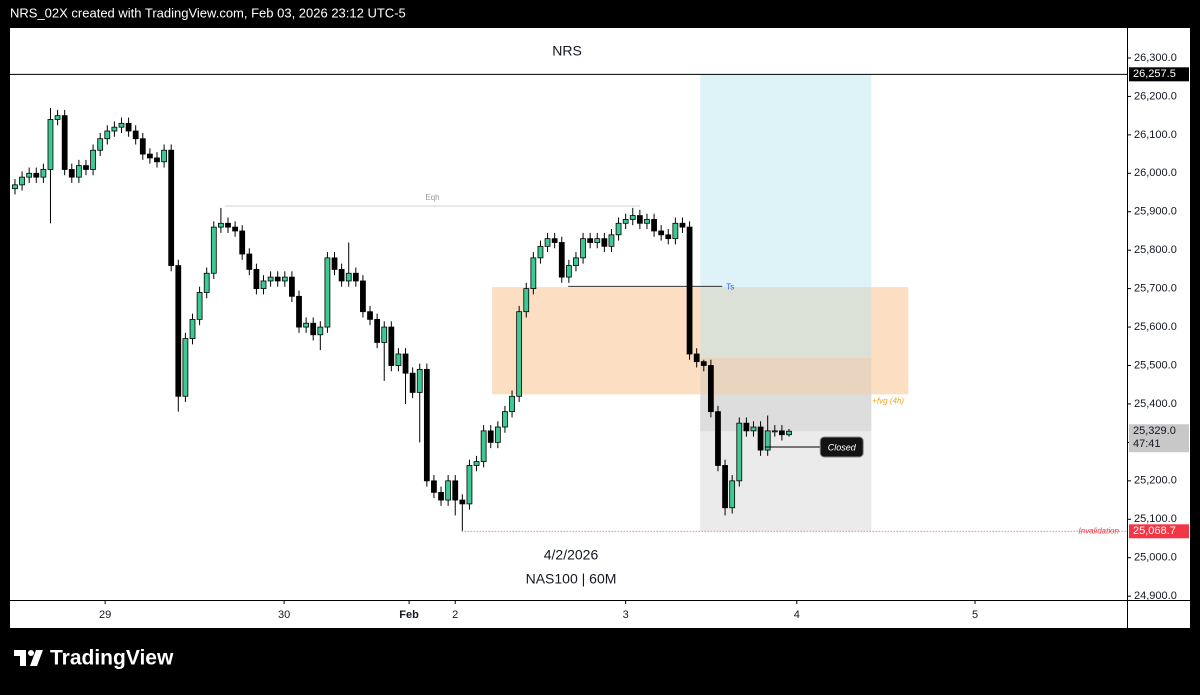 The height and width of the screenshot is (695, 1200). I want to click on y-tick-label: 25,700.0, so click(1155, 289).